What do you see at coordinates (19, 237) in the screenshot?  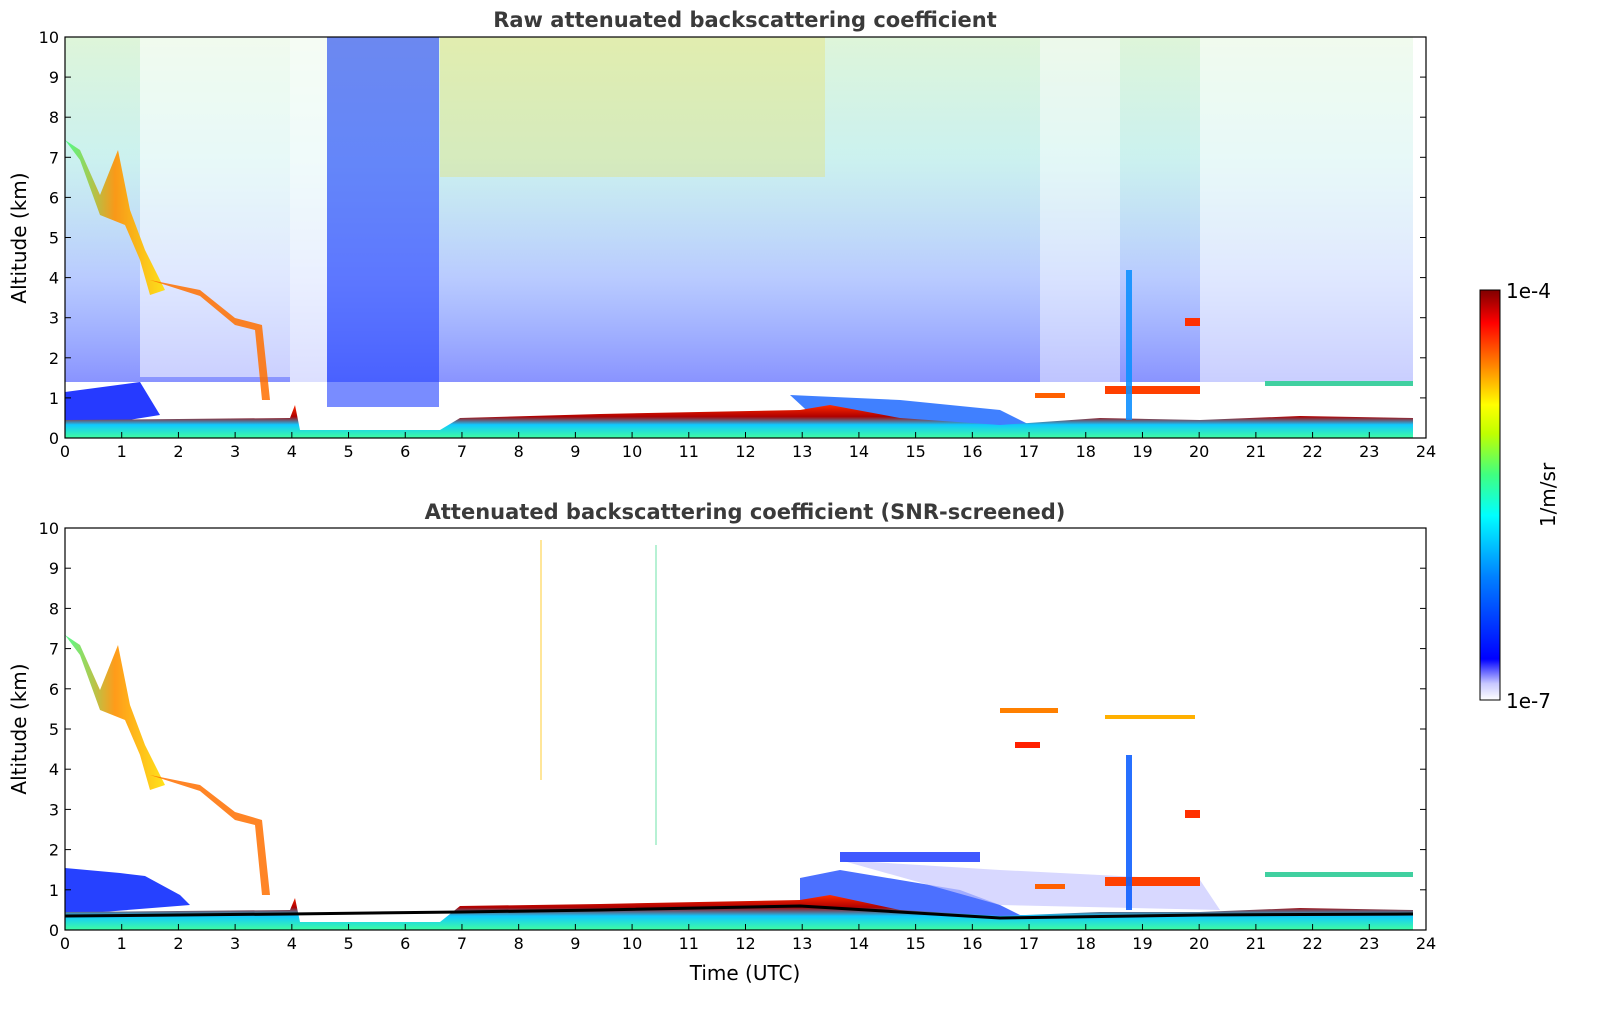 I see `raw-y-axis-label: Altitude (km)` at bounding box center [19, 237].